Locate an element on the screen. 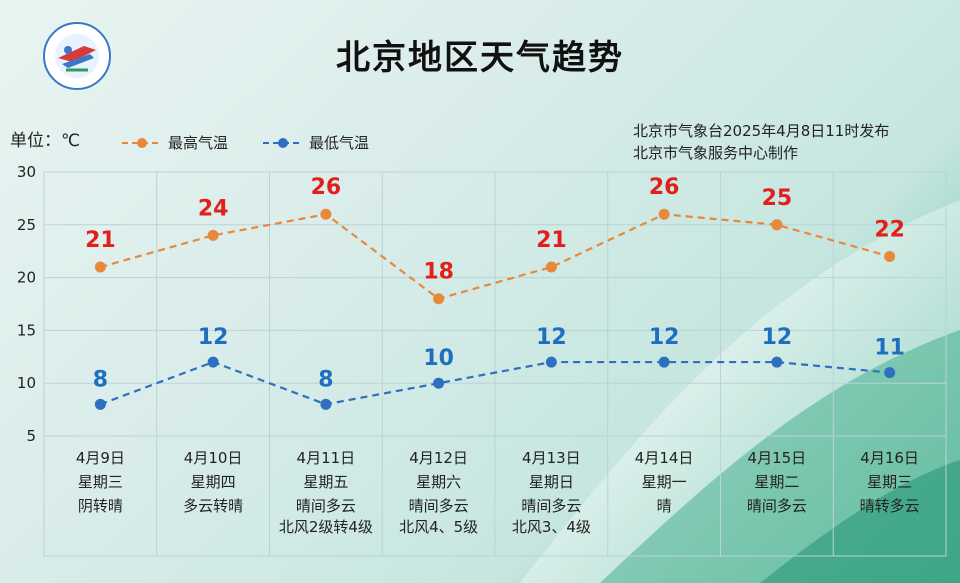 This screenshot has height=583, width=960. category-column: 4月11日星期五晴间多云北风2级转4级 is located at coordinates (326, 491).